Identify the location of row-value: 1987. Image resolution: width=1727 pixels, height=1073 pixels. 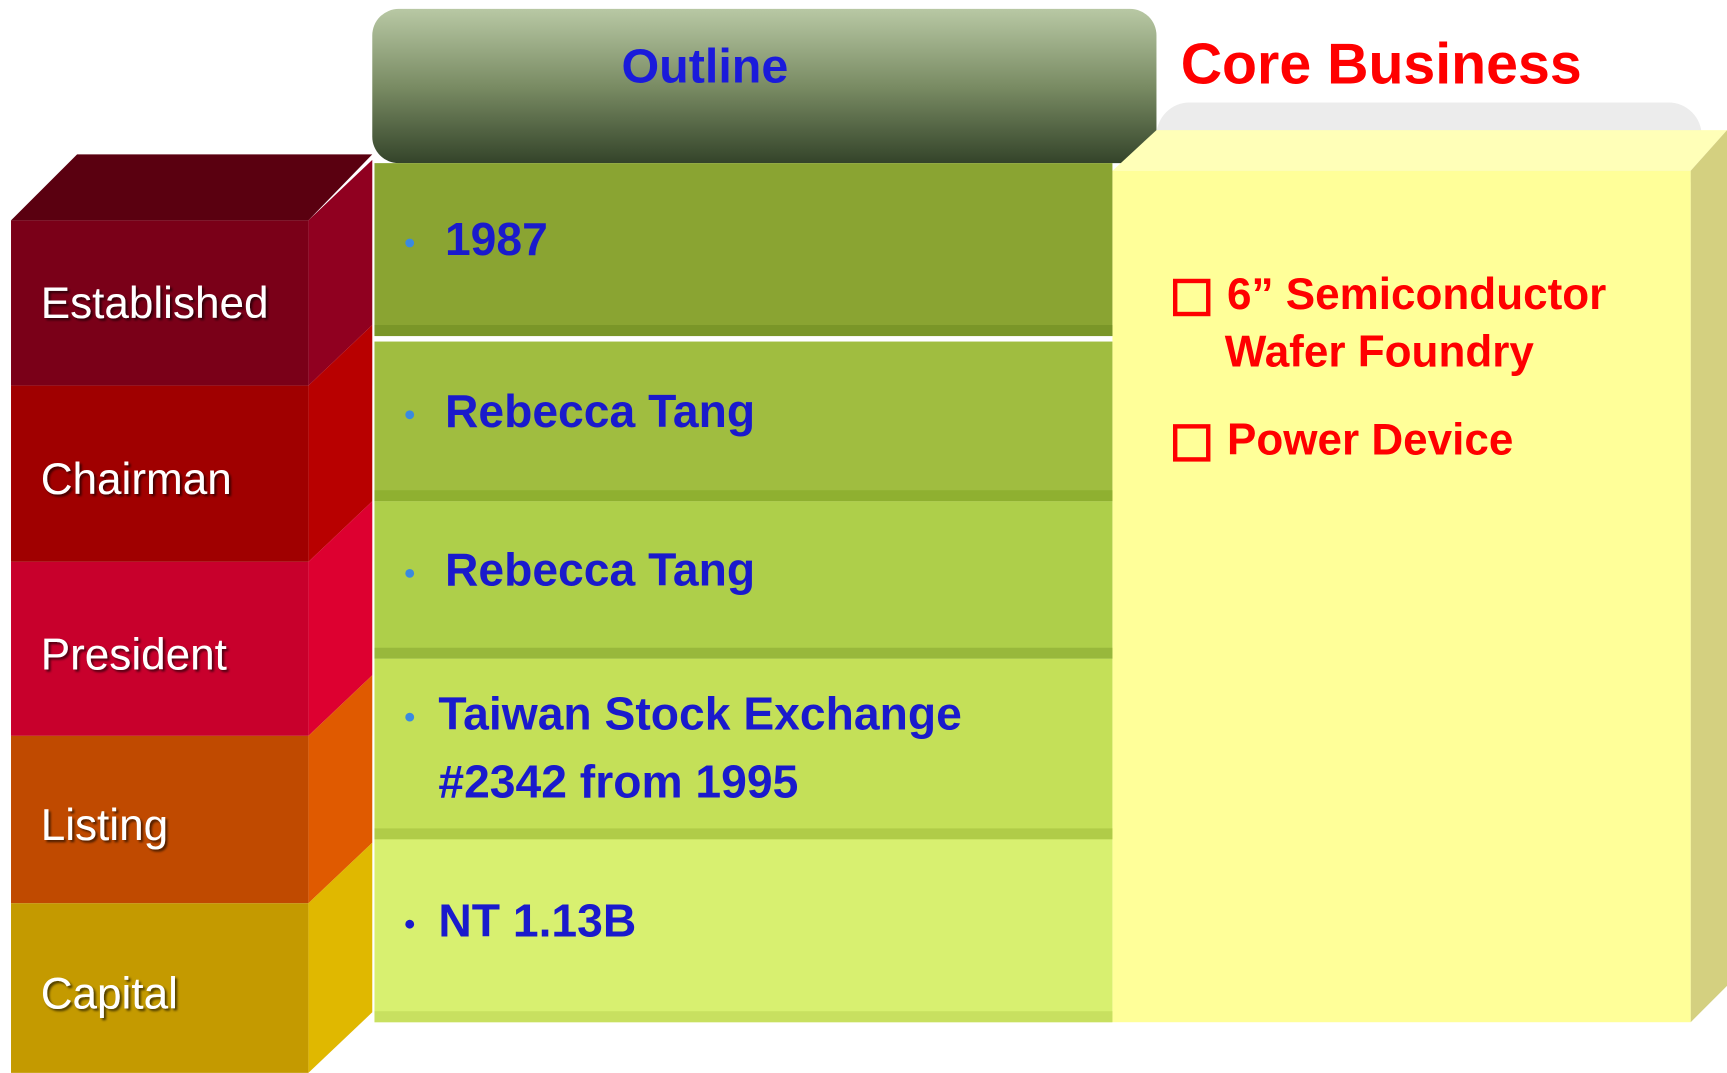
(496, 239).